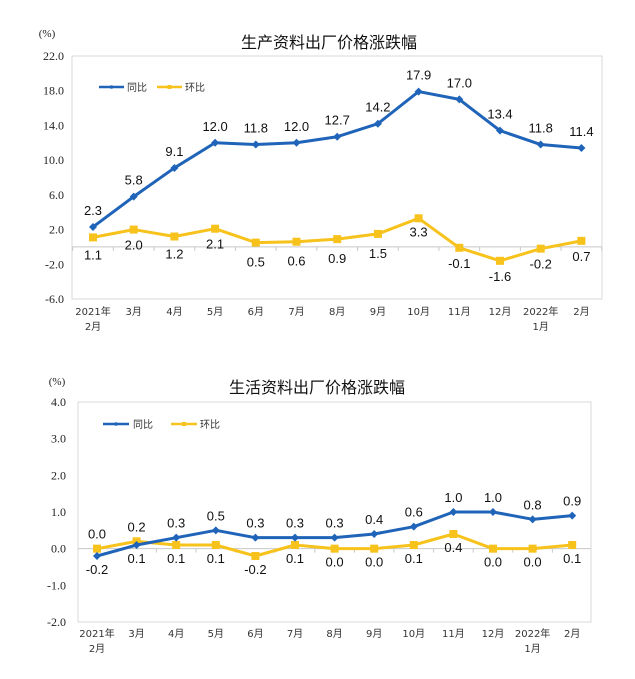 This screenshot has width=635, height=679. What do you see at coordinates (174, 254) in the screenshot?
I see `data-label: 1.2` at bounding box center [174, 254].